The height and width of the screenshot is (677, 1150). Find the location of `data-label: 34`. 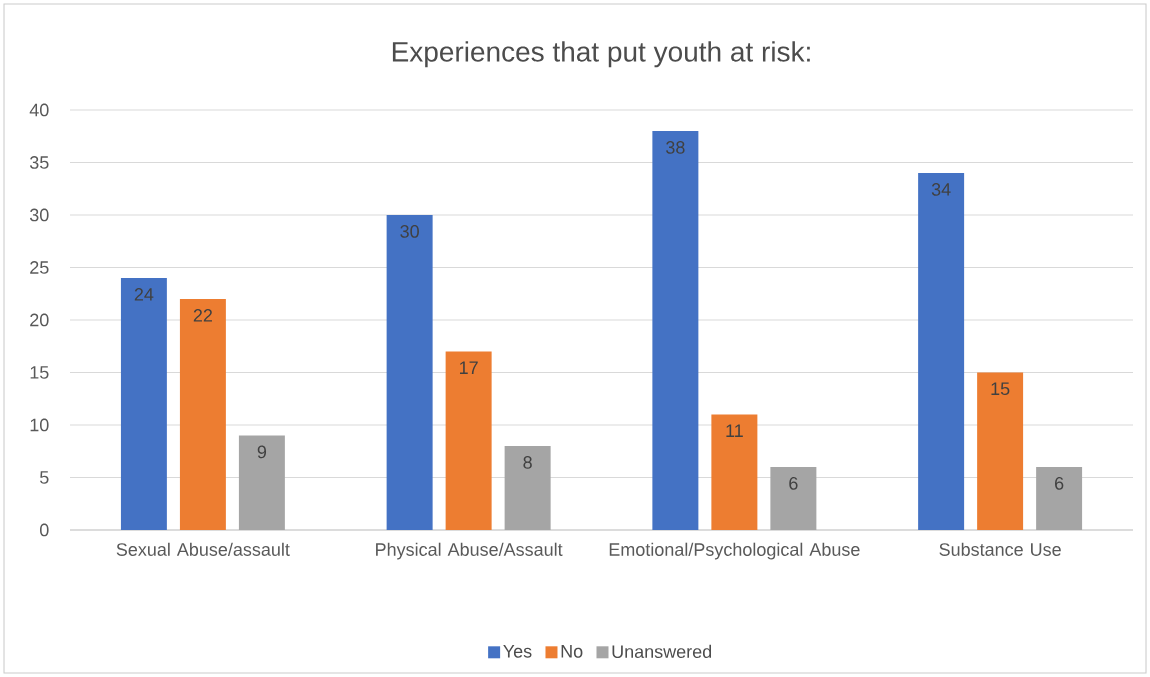

data-label: 34 is located at coordinates (941, 189).